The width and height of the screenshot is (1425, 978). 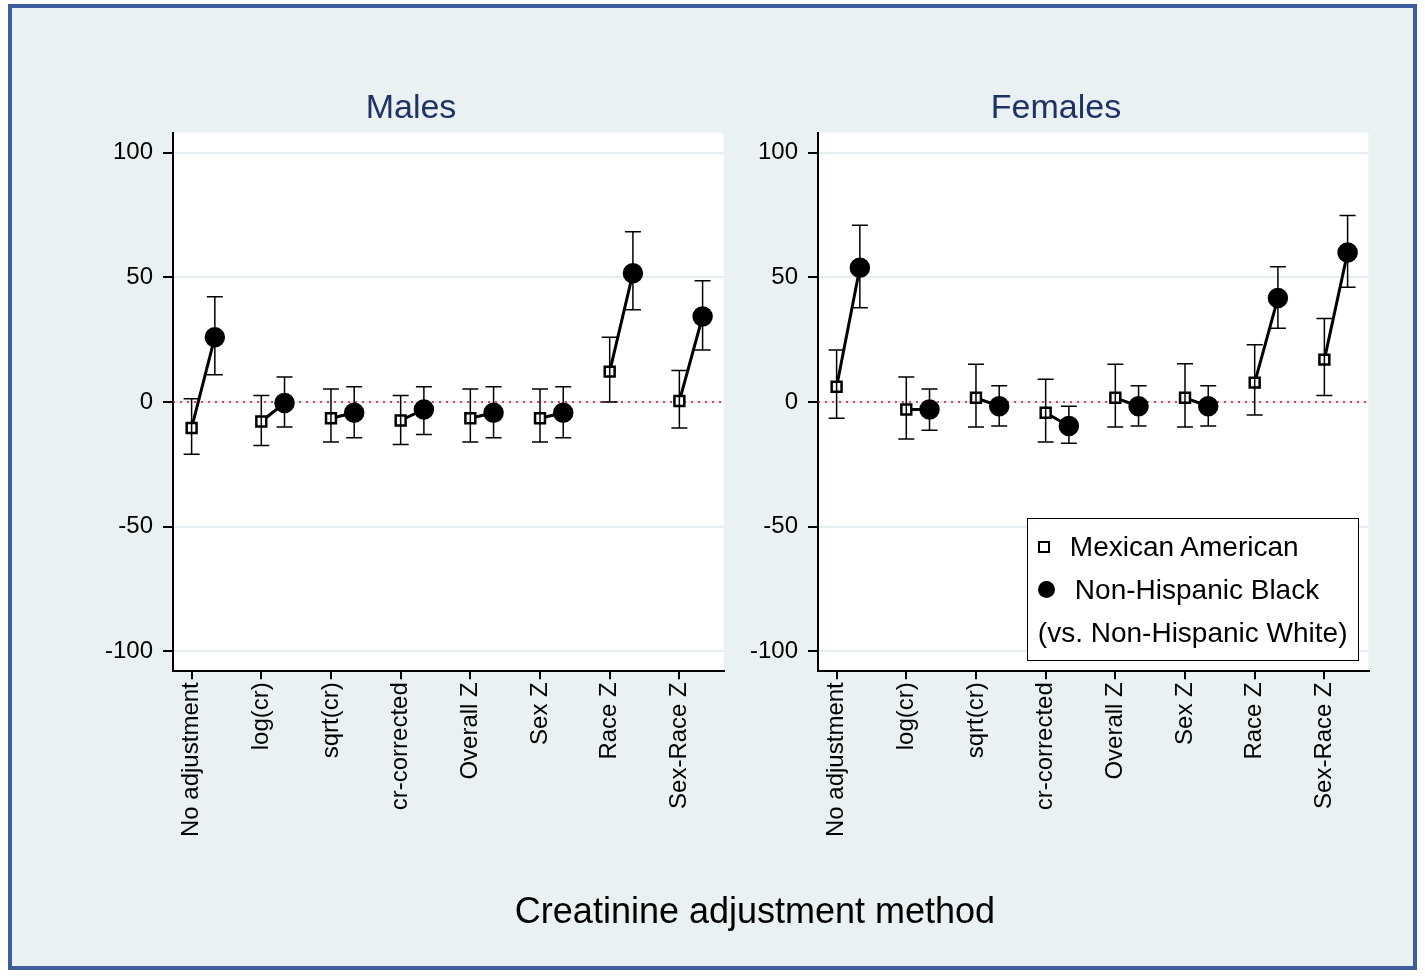 I want to click on legend-label: Non-Hispanic Black, so click(x=1197, y=590).